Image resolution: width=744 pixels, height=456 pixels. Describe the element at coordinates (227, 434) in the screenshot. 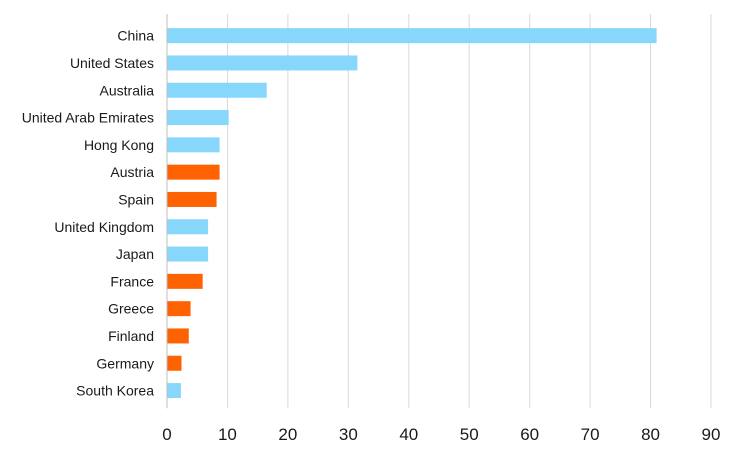

I see `x-tick-label: 10` at that location.